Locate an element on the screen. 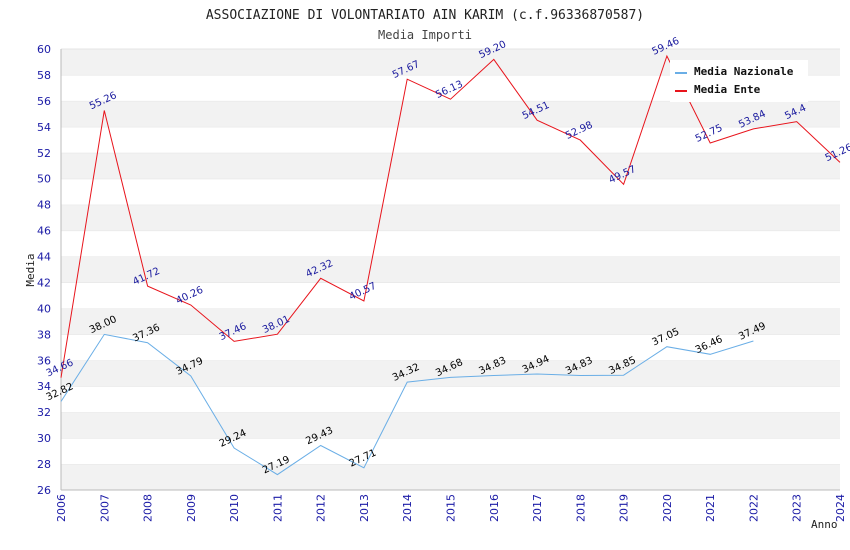  y-tick-label: 46 is located at coordinates (44, 231).